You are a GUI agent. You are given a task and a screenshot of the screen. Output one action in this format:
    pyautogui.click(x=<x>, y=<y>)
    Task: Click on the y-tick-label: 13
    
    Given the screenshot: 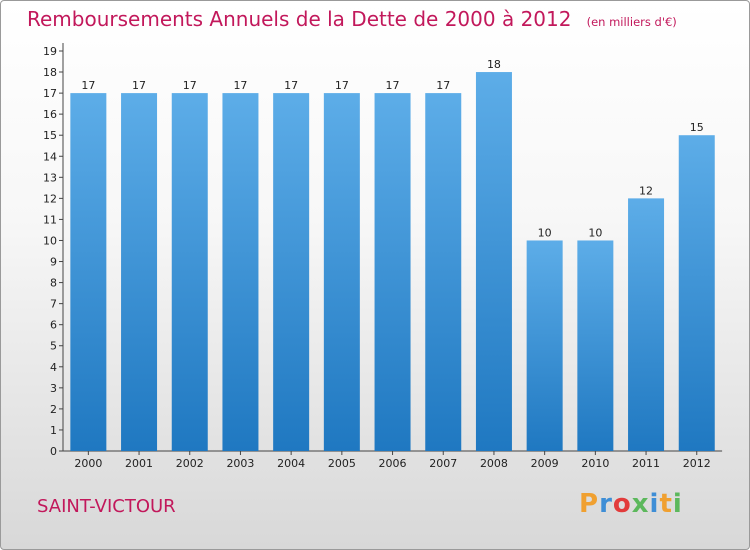 What is the action you would take?
    pyautogui.click(x=50, y=177)
    